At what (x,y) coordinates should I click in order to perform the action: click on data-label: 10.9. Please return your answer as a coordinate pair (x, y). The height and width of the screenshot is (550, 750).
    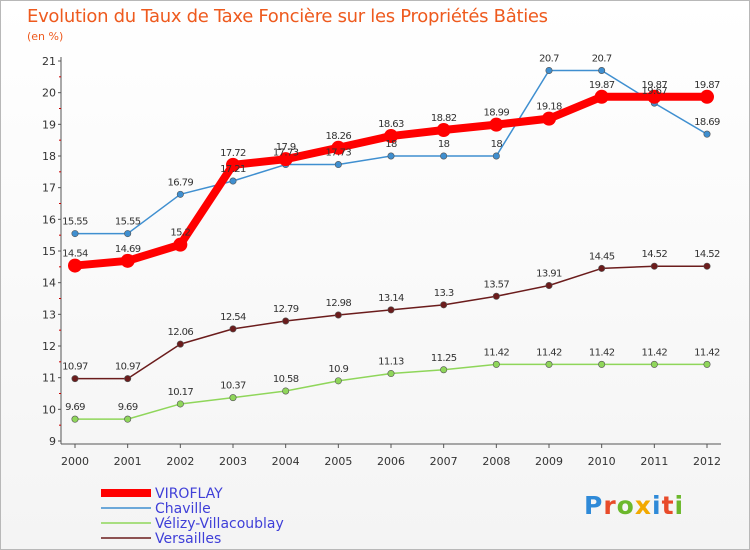
    Looking at the image, I should click on (338, 369).